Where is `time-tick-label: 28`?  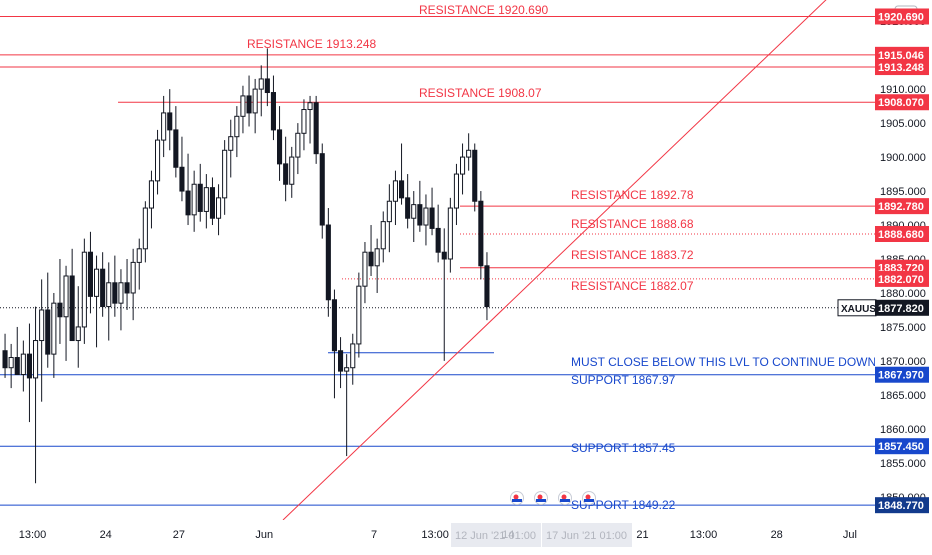 time-tick-label: 28 is located at coordinates (777, 535).